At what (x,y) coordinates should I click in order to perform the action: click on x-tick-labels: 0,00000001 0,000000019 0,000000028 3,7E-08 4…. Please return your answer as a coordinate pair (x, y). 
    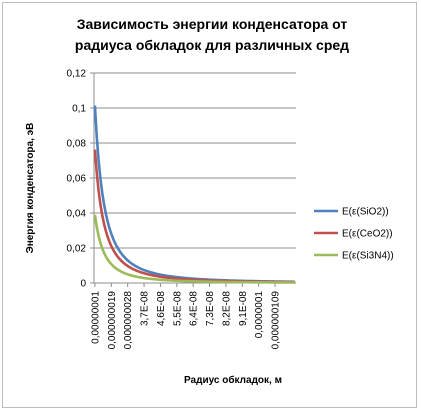
    Looking at the image, I should click on (185, 320).